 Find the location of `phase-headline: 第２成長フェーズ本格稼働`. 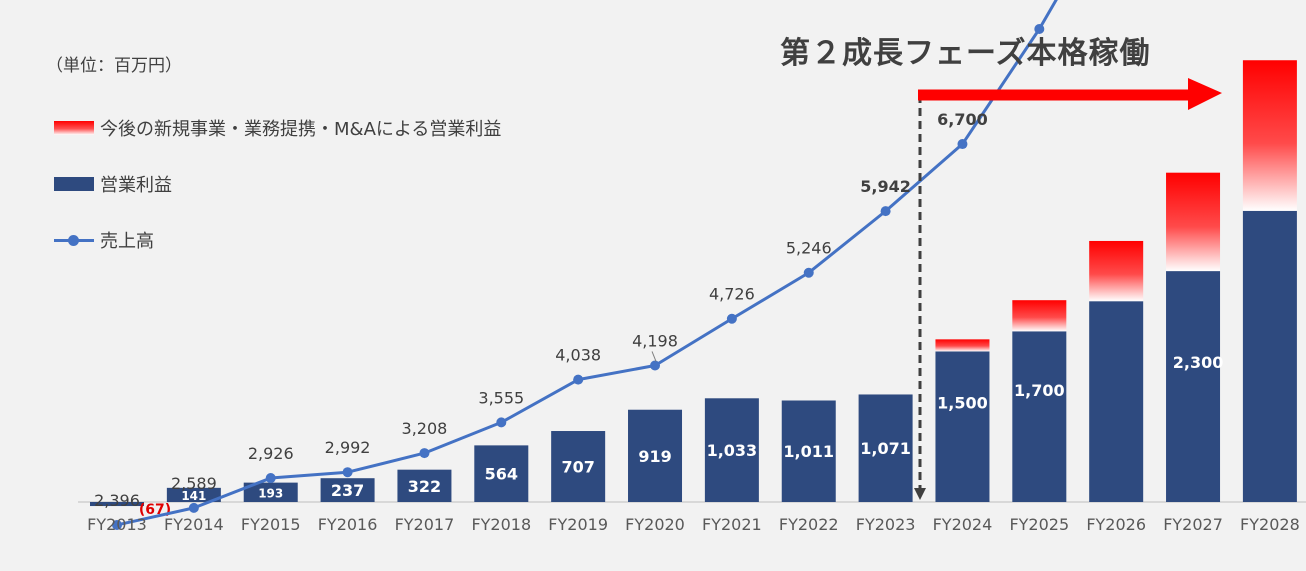

phase-headline: 第２成長フェーズ本格稼働 is located at coordinates (965, 53).